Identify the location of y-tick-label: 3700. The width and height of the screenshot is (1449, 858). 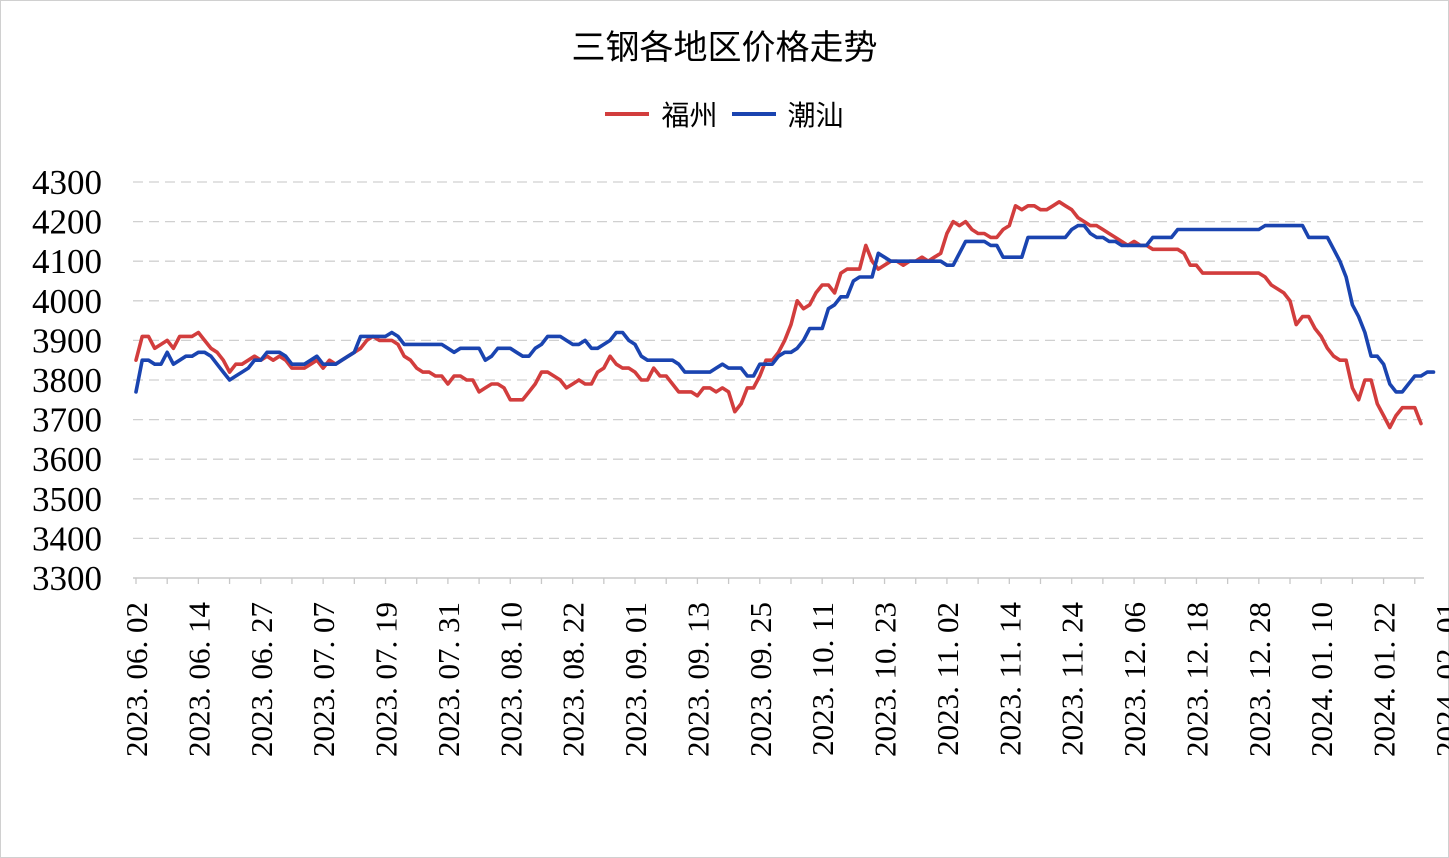
(67, 420).